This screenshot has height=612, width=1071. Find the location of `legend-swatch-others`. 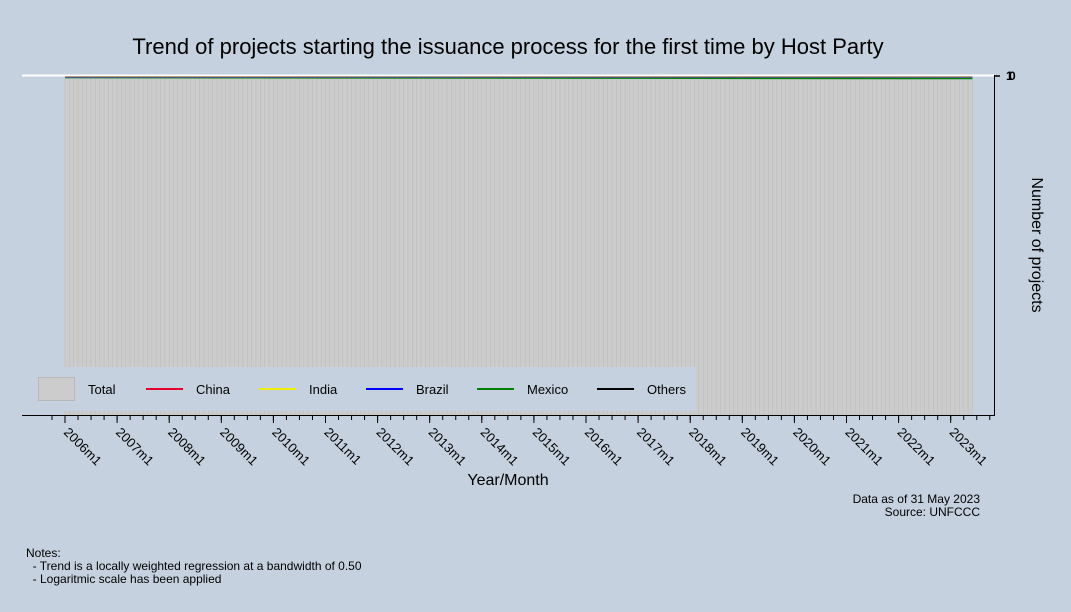

legend-swatch-others is located at coordinates (615, 389).